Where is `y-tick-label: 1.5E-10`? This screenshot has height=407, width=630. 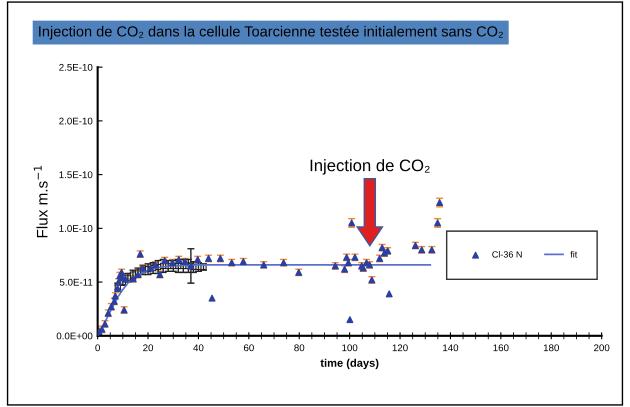 y-tick-label: 1.5E-10 is located at coordinates (75, 174).